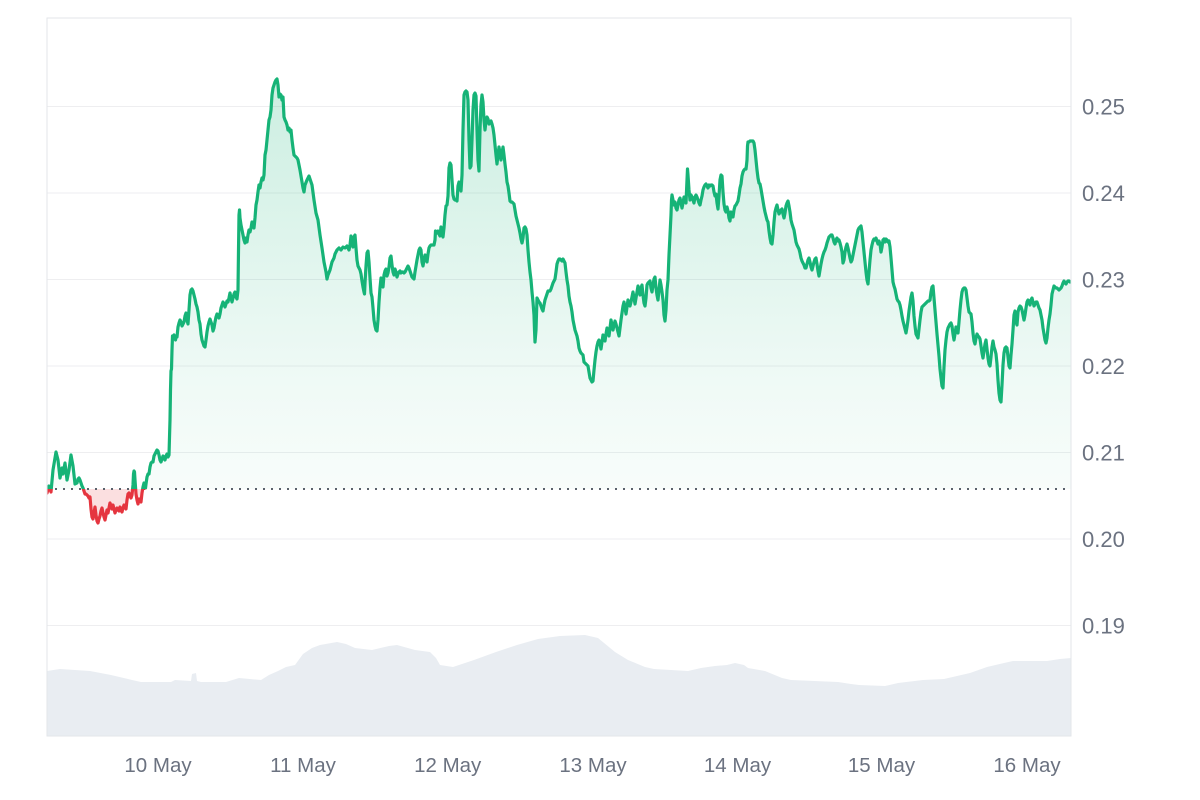 The image size is (1200, 800). What do you see at coordinates (1103, 193) in the screenshot?
I see `svg-text: 0.24` at bounding box center [1103, 193].